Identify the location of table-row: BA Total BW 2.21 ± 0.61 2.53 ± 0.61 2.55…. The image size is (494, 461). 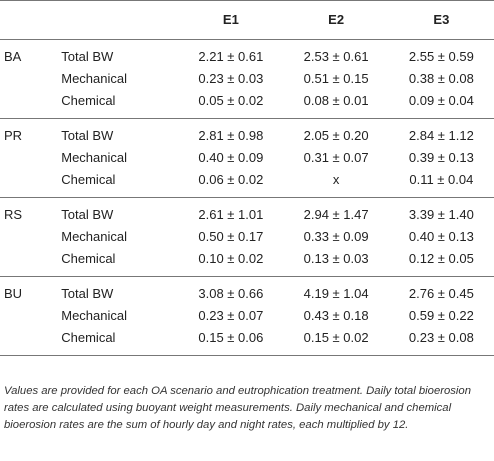
(247, 54).